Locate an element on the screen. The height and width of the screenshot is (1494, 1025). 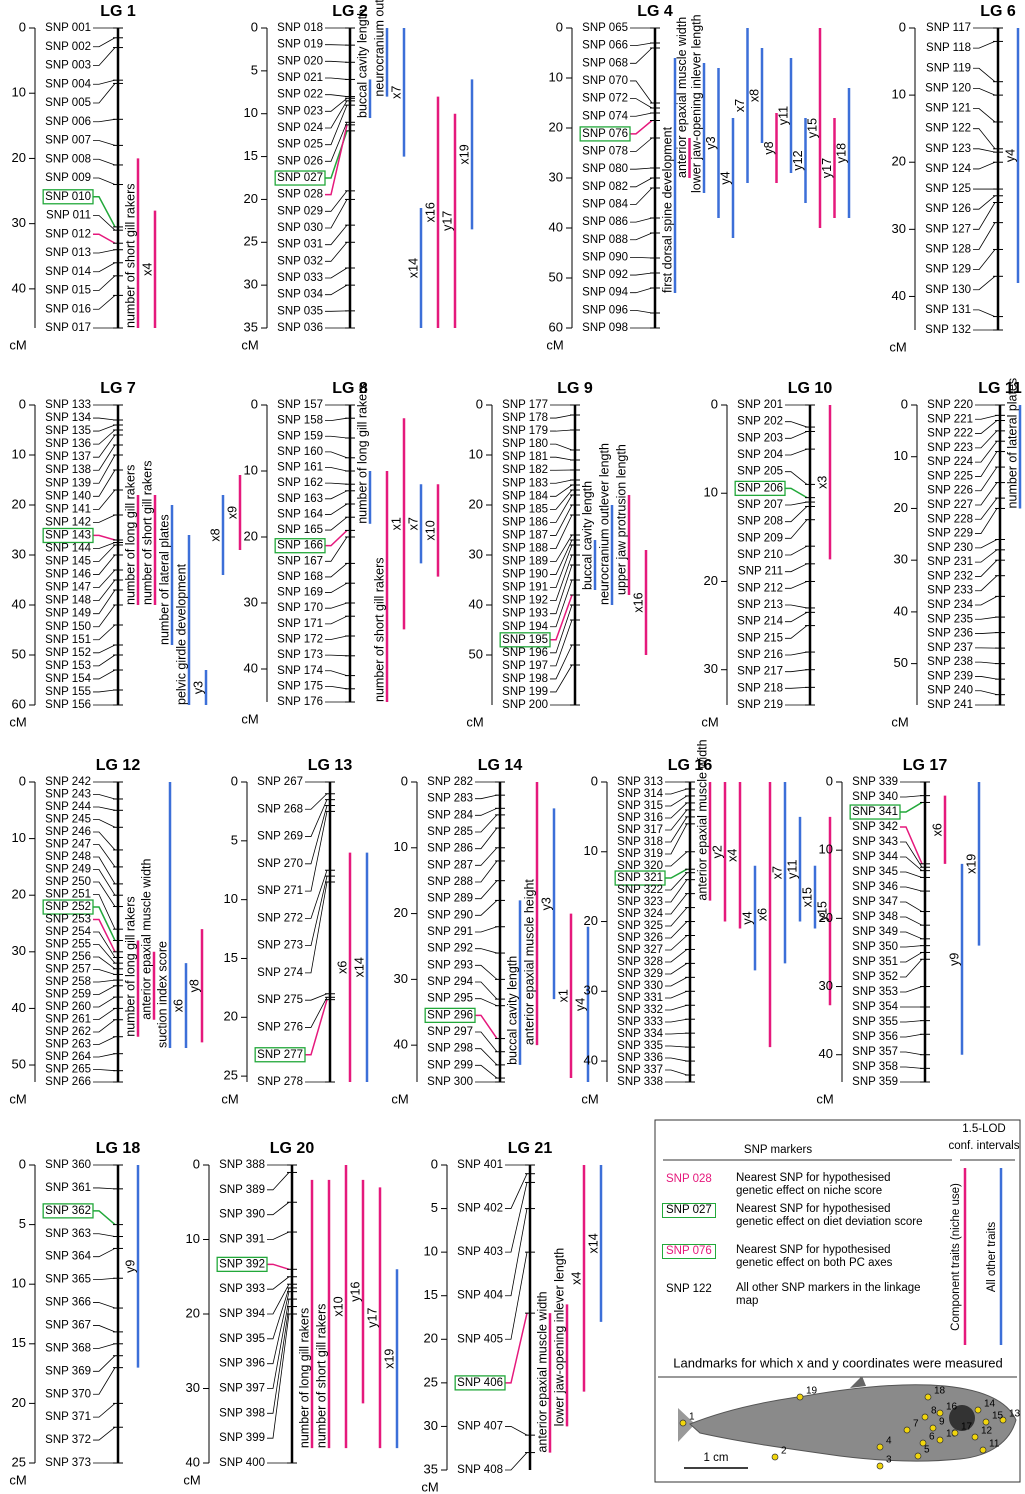
marker-label: SNP 011 is located at coordinates (68, 216).